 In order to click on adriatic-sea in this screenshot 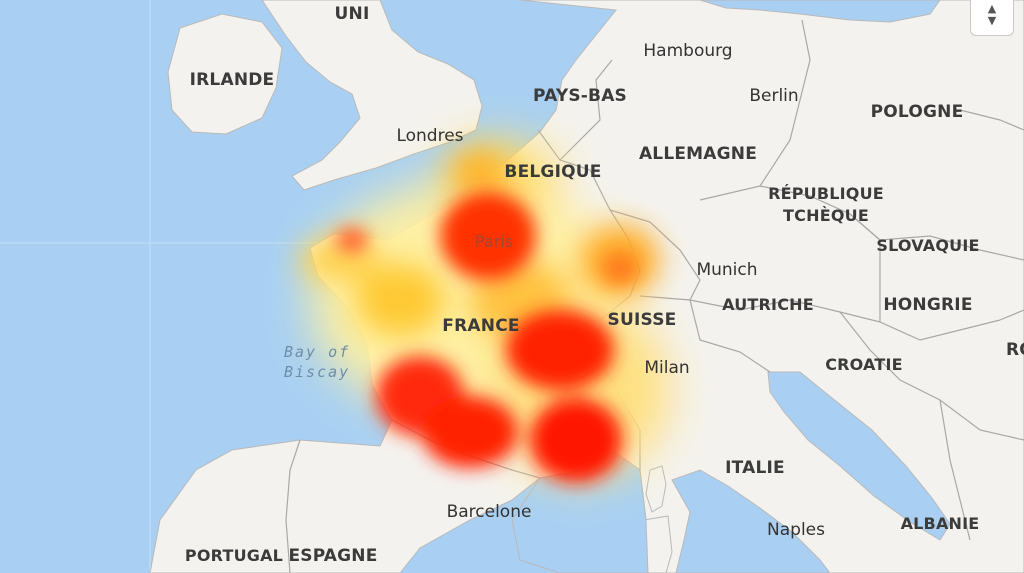, I will do `click(859, 456)`.